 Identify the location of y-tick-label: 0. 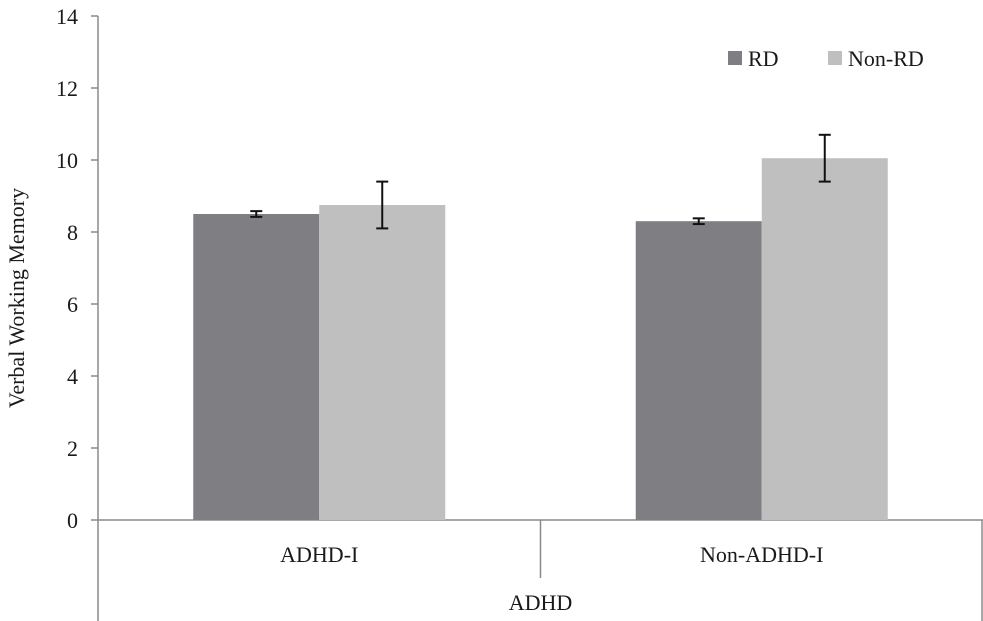
(72, 520).